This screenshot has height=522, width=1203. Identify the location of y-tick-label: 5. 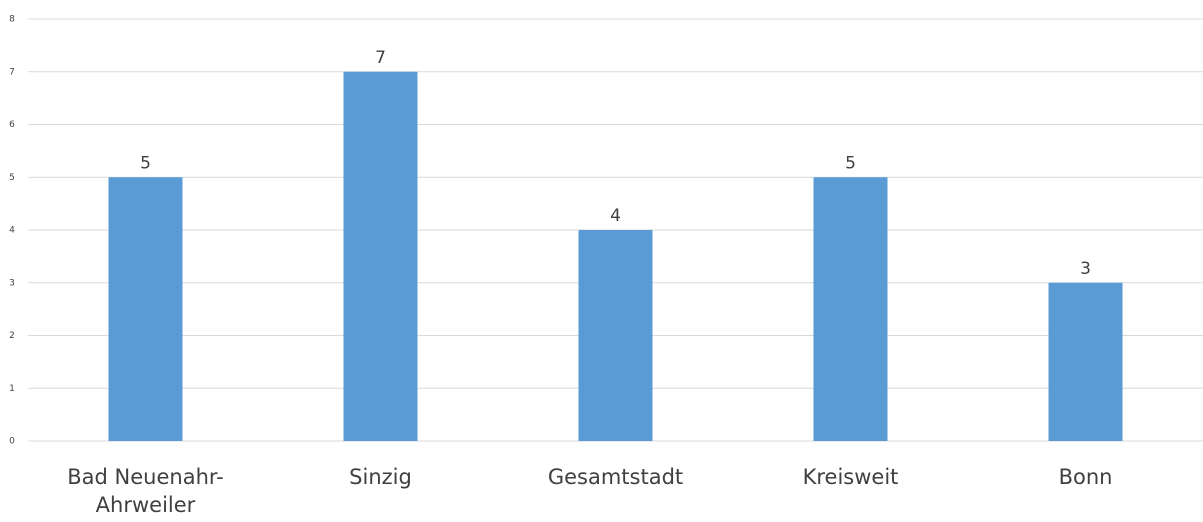
(12, 178).